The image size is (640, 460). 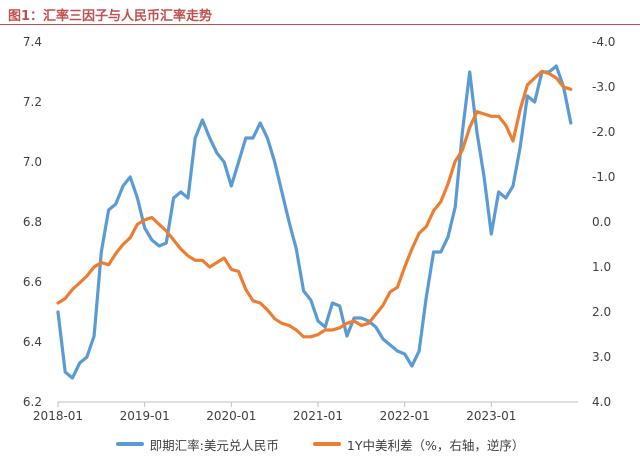 I want to click on y-left-tick-label: 6.2, so click(x=32, y=402).